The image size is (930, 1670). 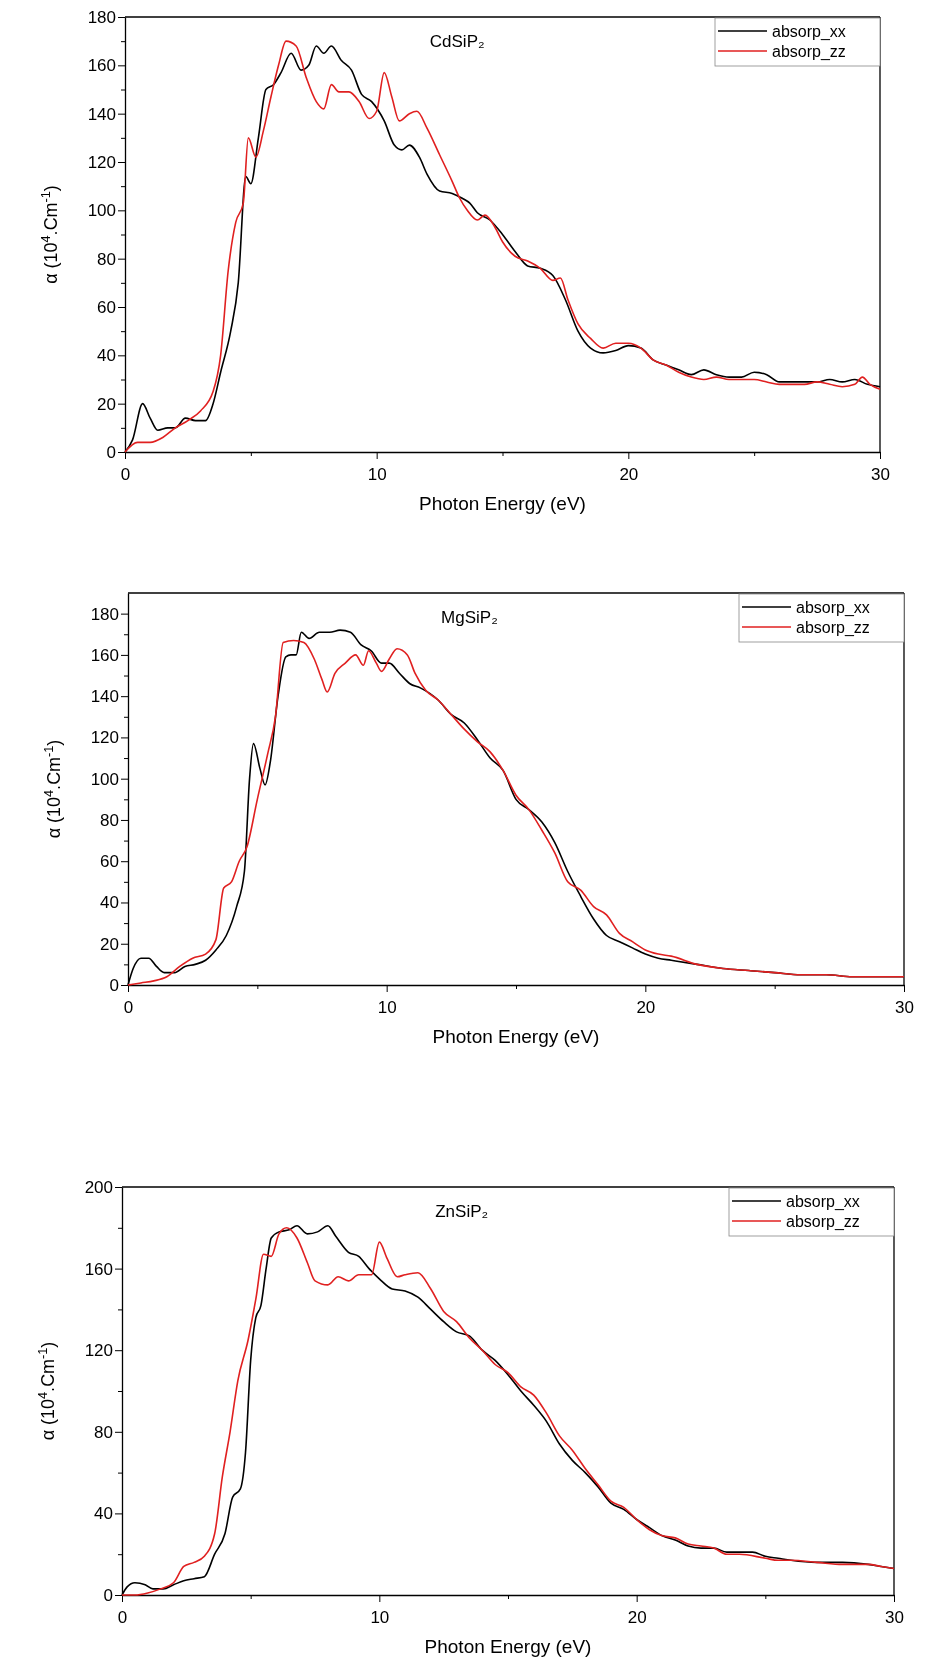 I want to click on text: ZnSiP₂, so click(x=462, y=1211).